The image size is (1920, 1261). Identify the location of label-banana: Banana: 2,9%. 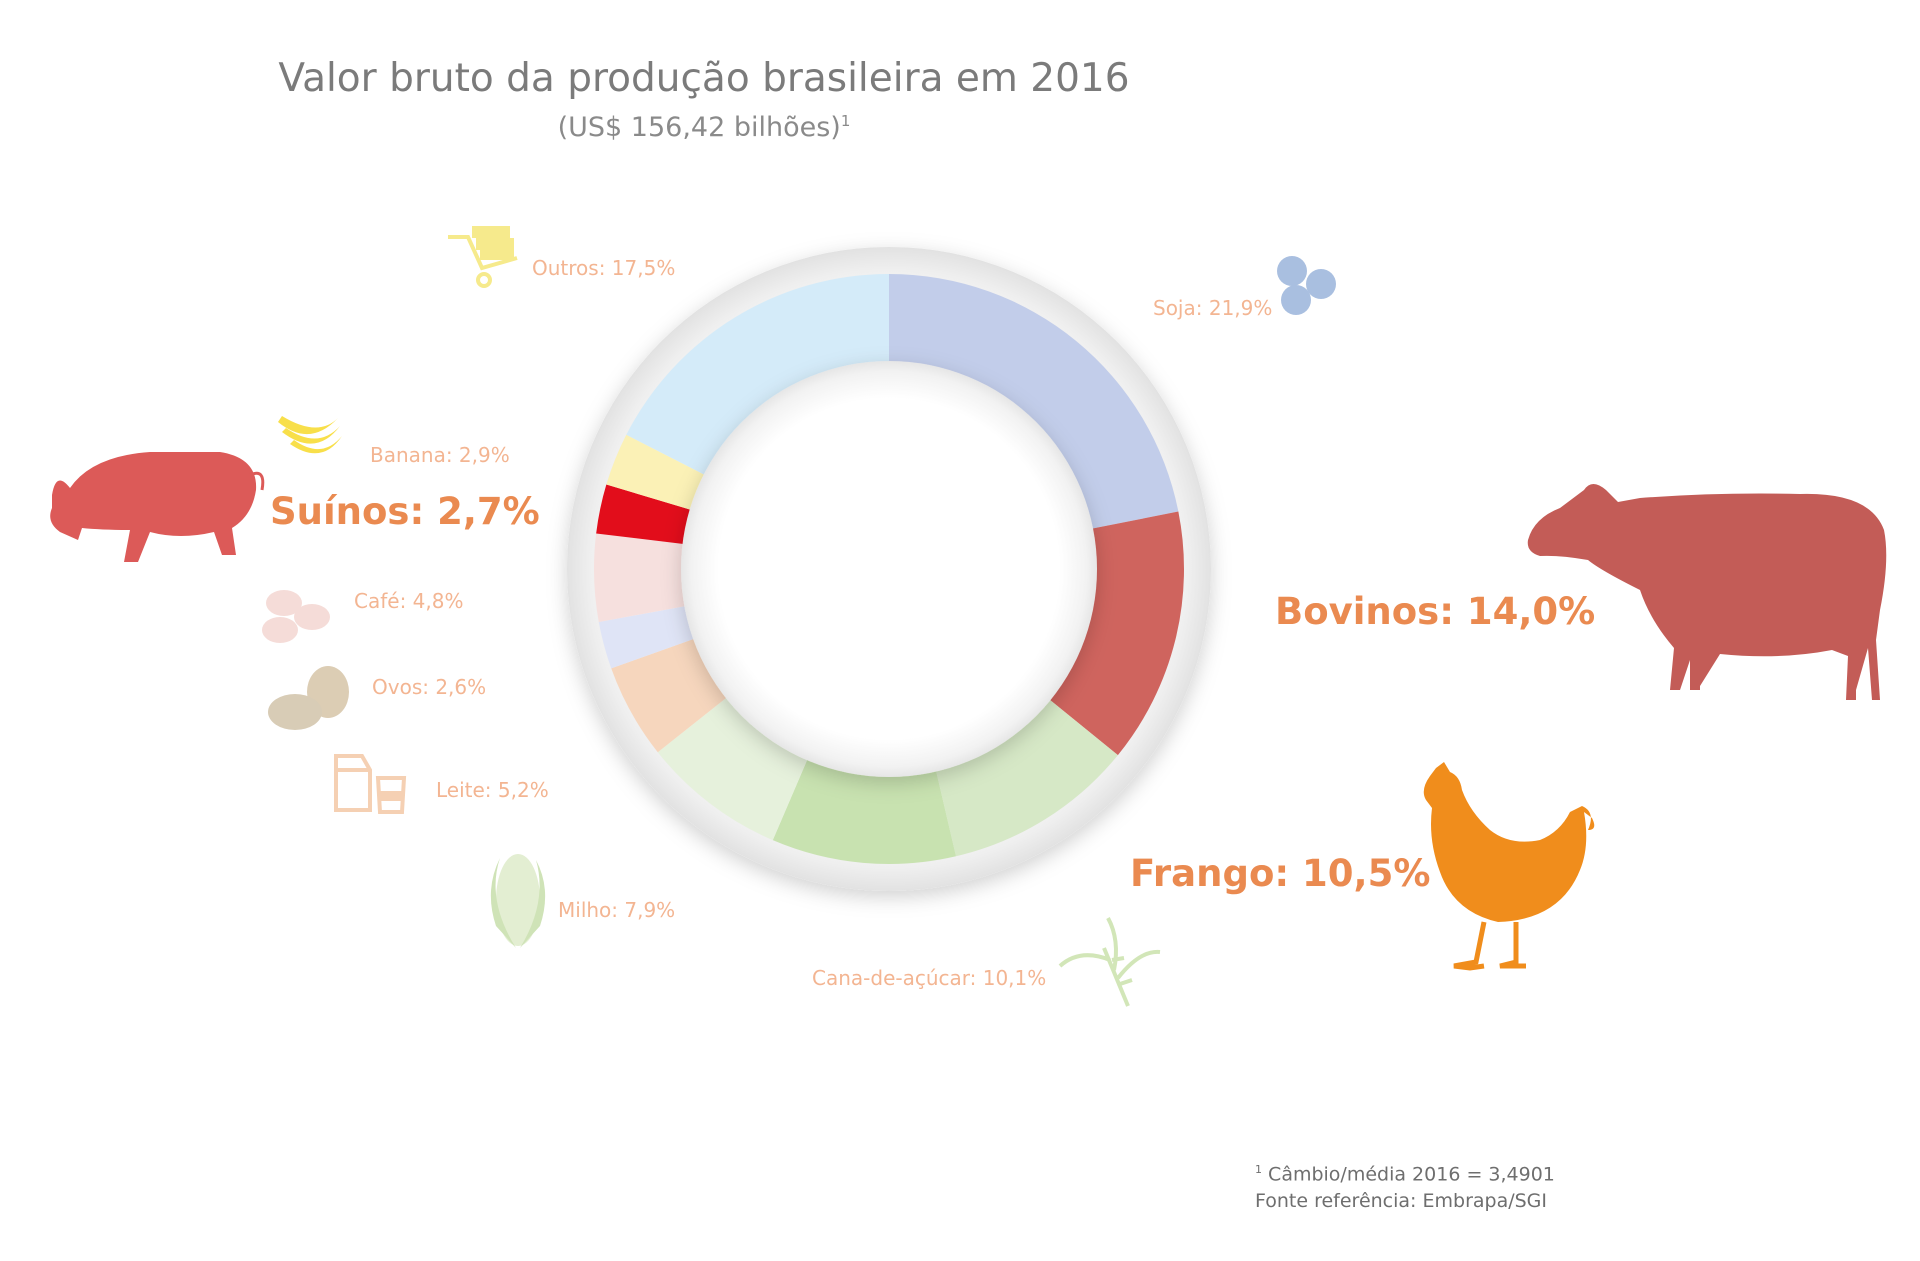
(440, 455).